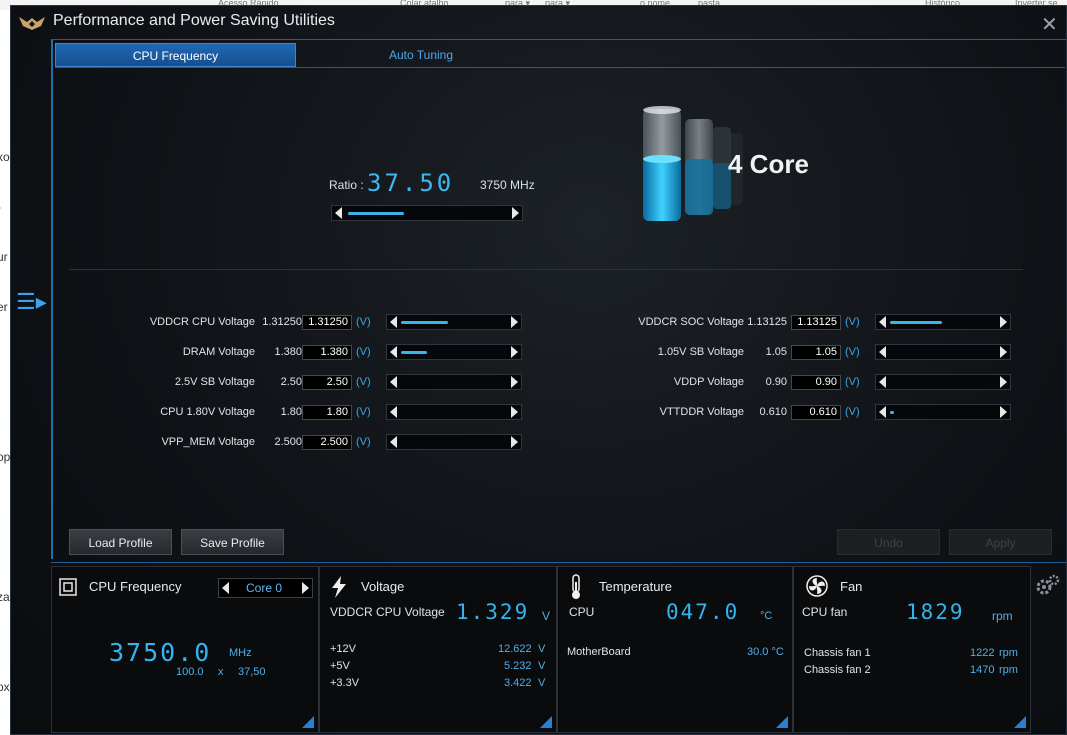  Describe the element at coordinates (5, 457) in the screenshot. I see `bg-text: op` at that location.